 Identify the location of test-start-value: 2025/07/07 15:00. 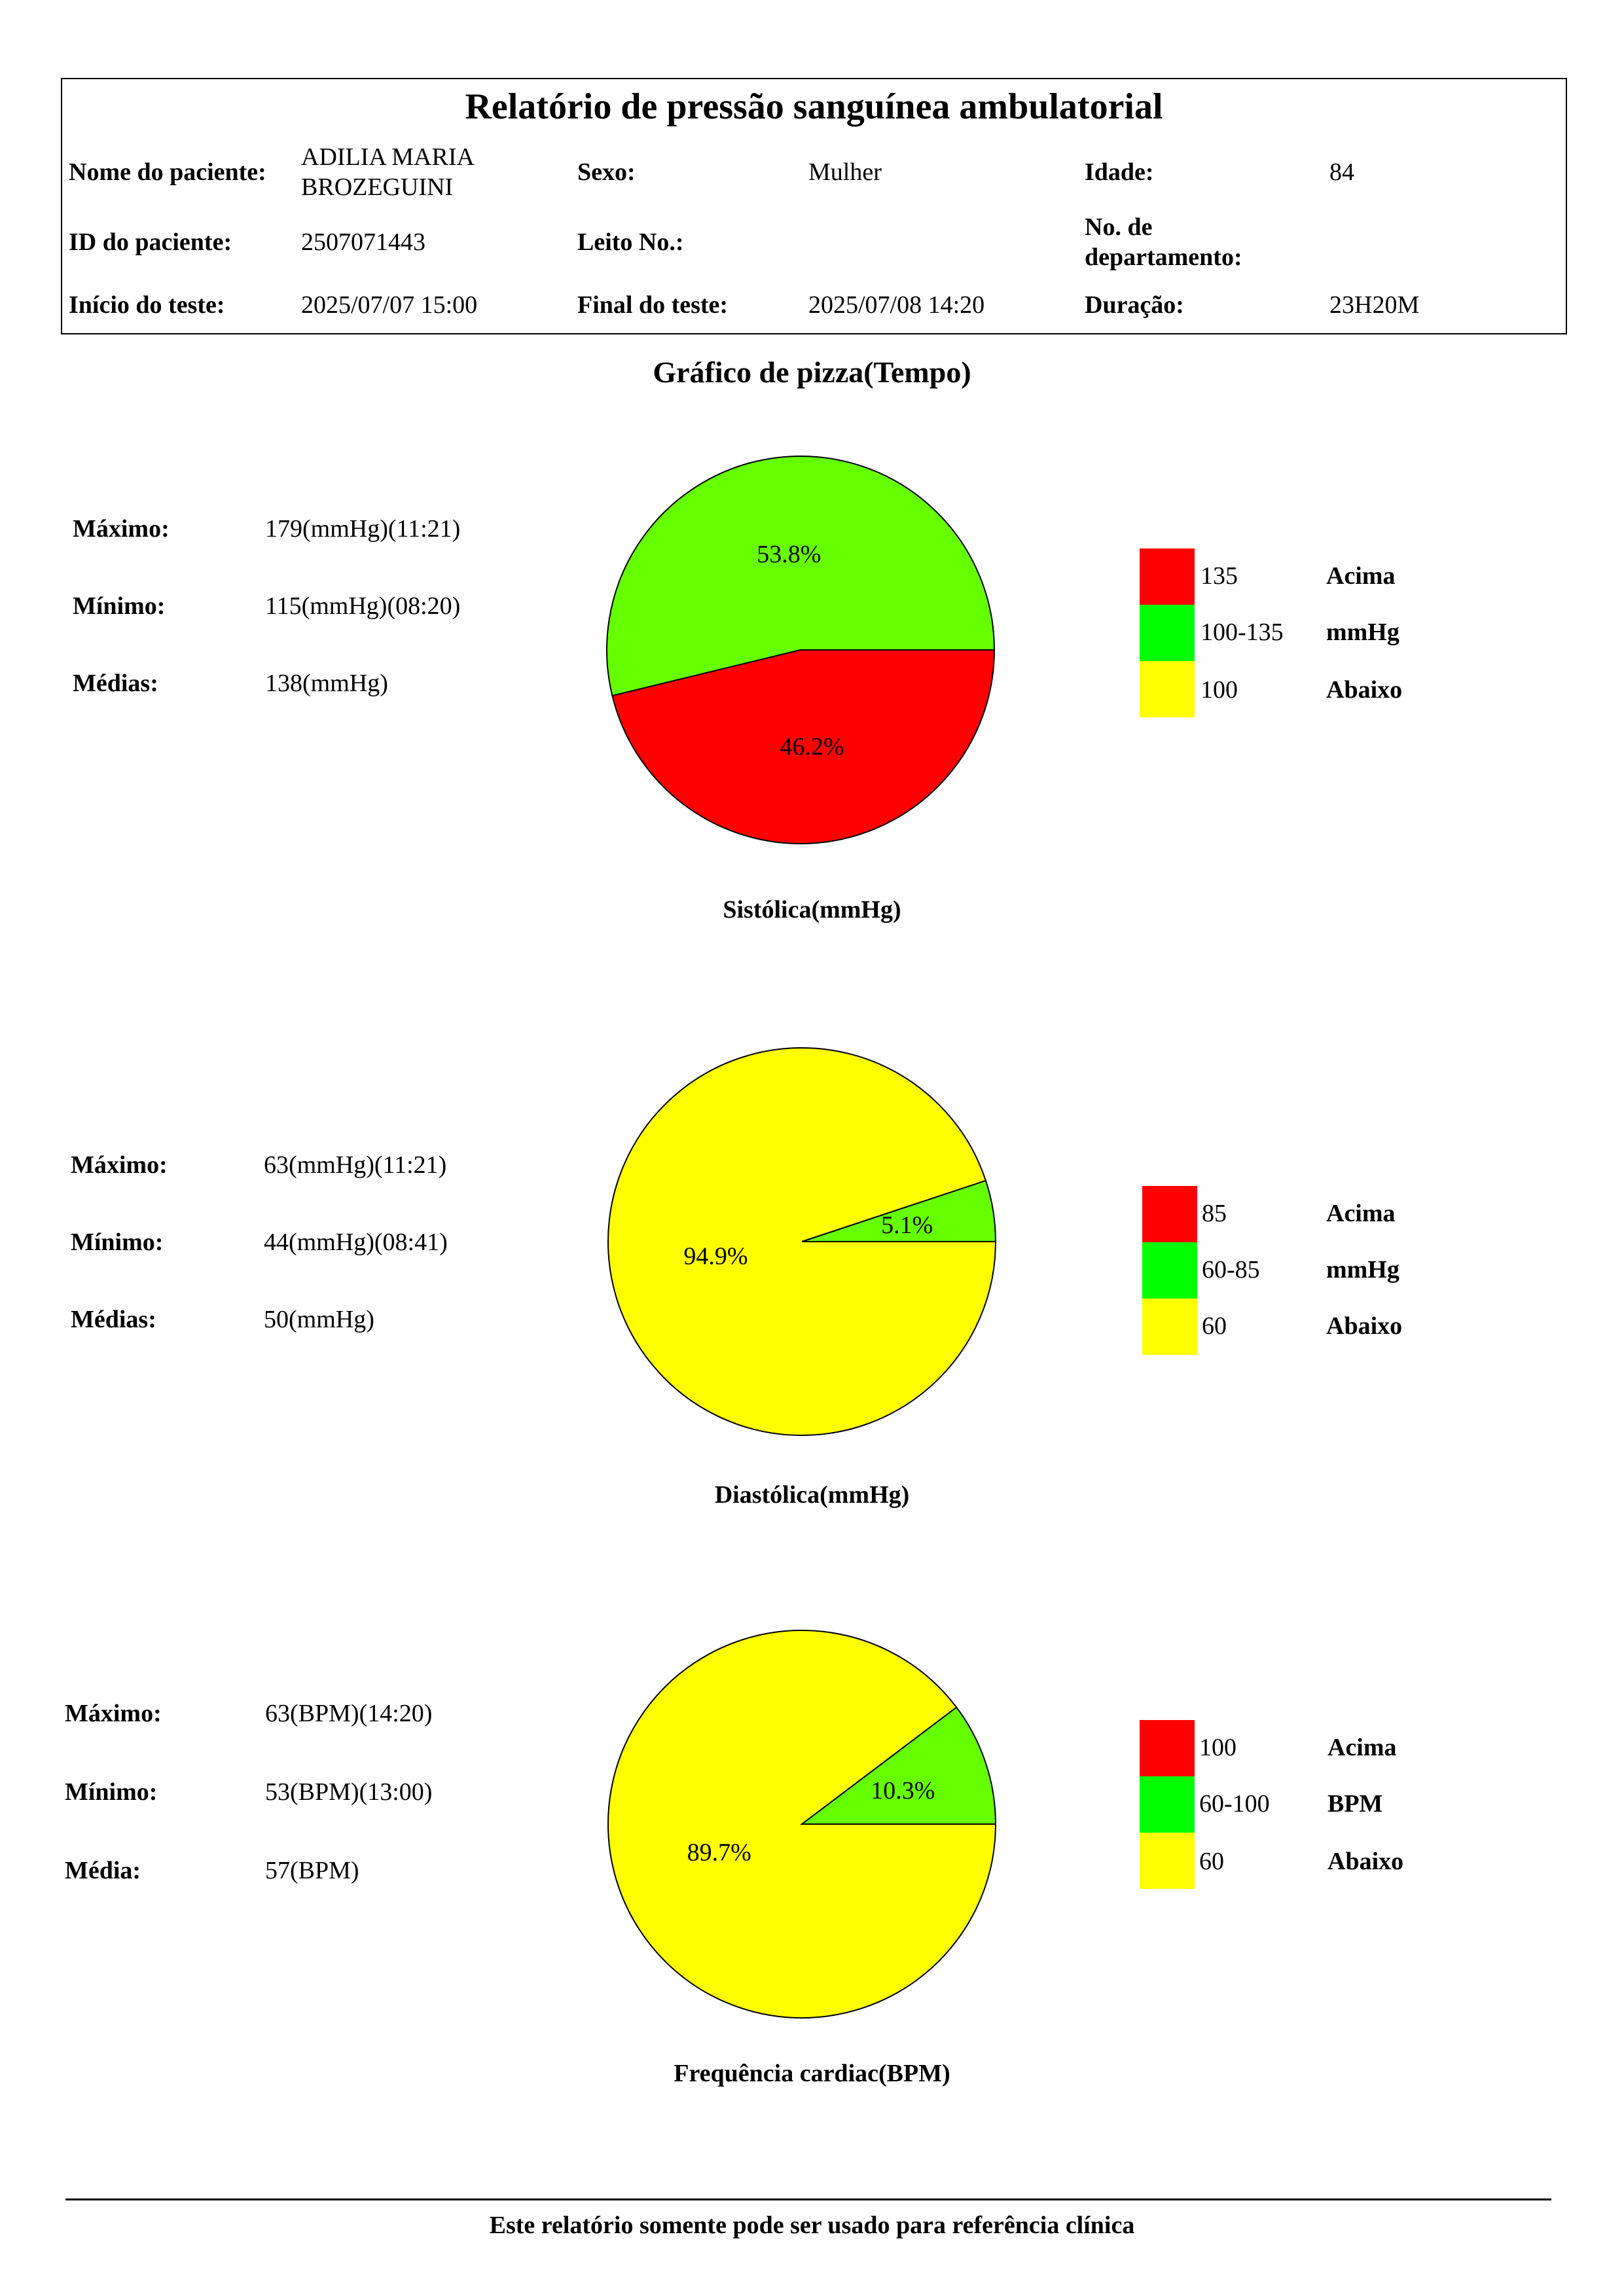
(389, 305).